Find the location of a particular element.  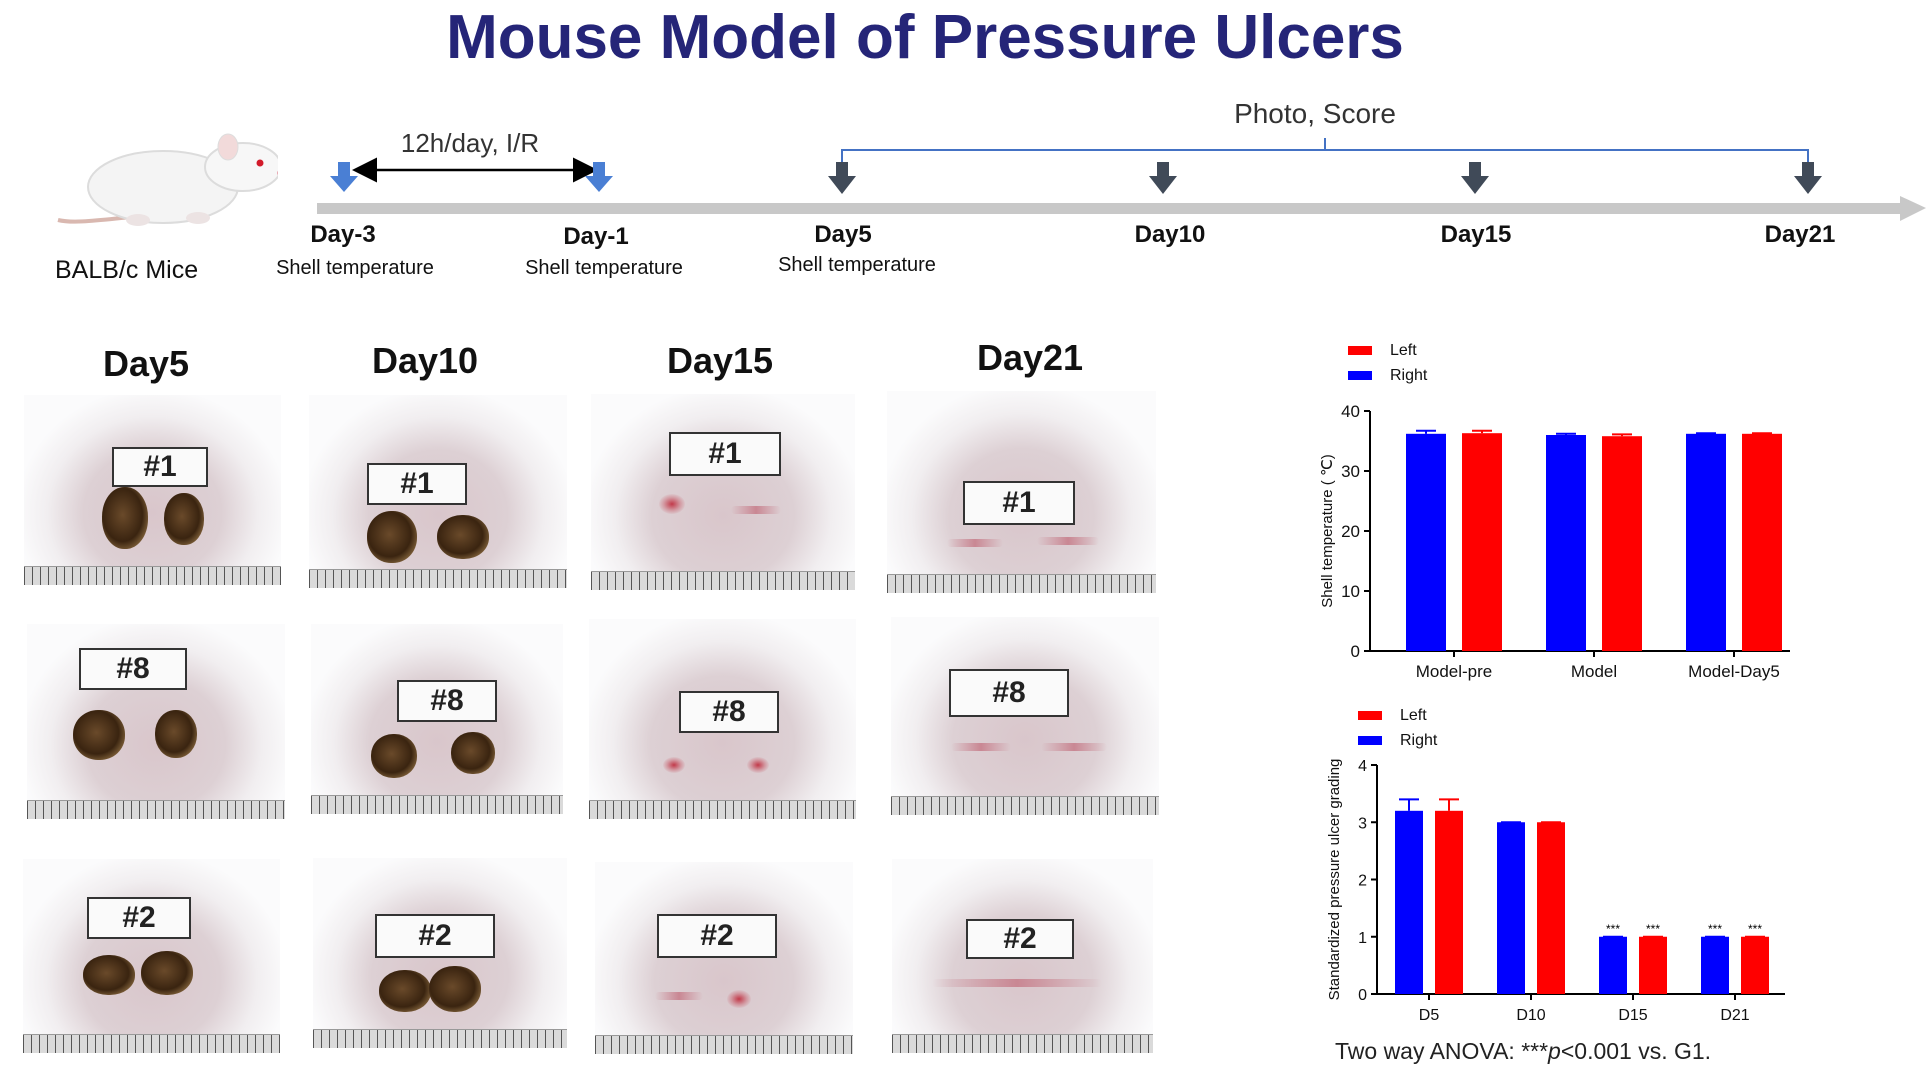

y-axis-label: Standardized pressure ulcer grading is located at coordinates (1334, 880).